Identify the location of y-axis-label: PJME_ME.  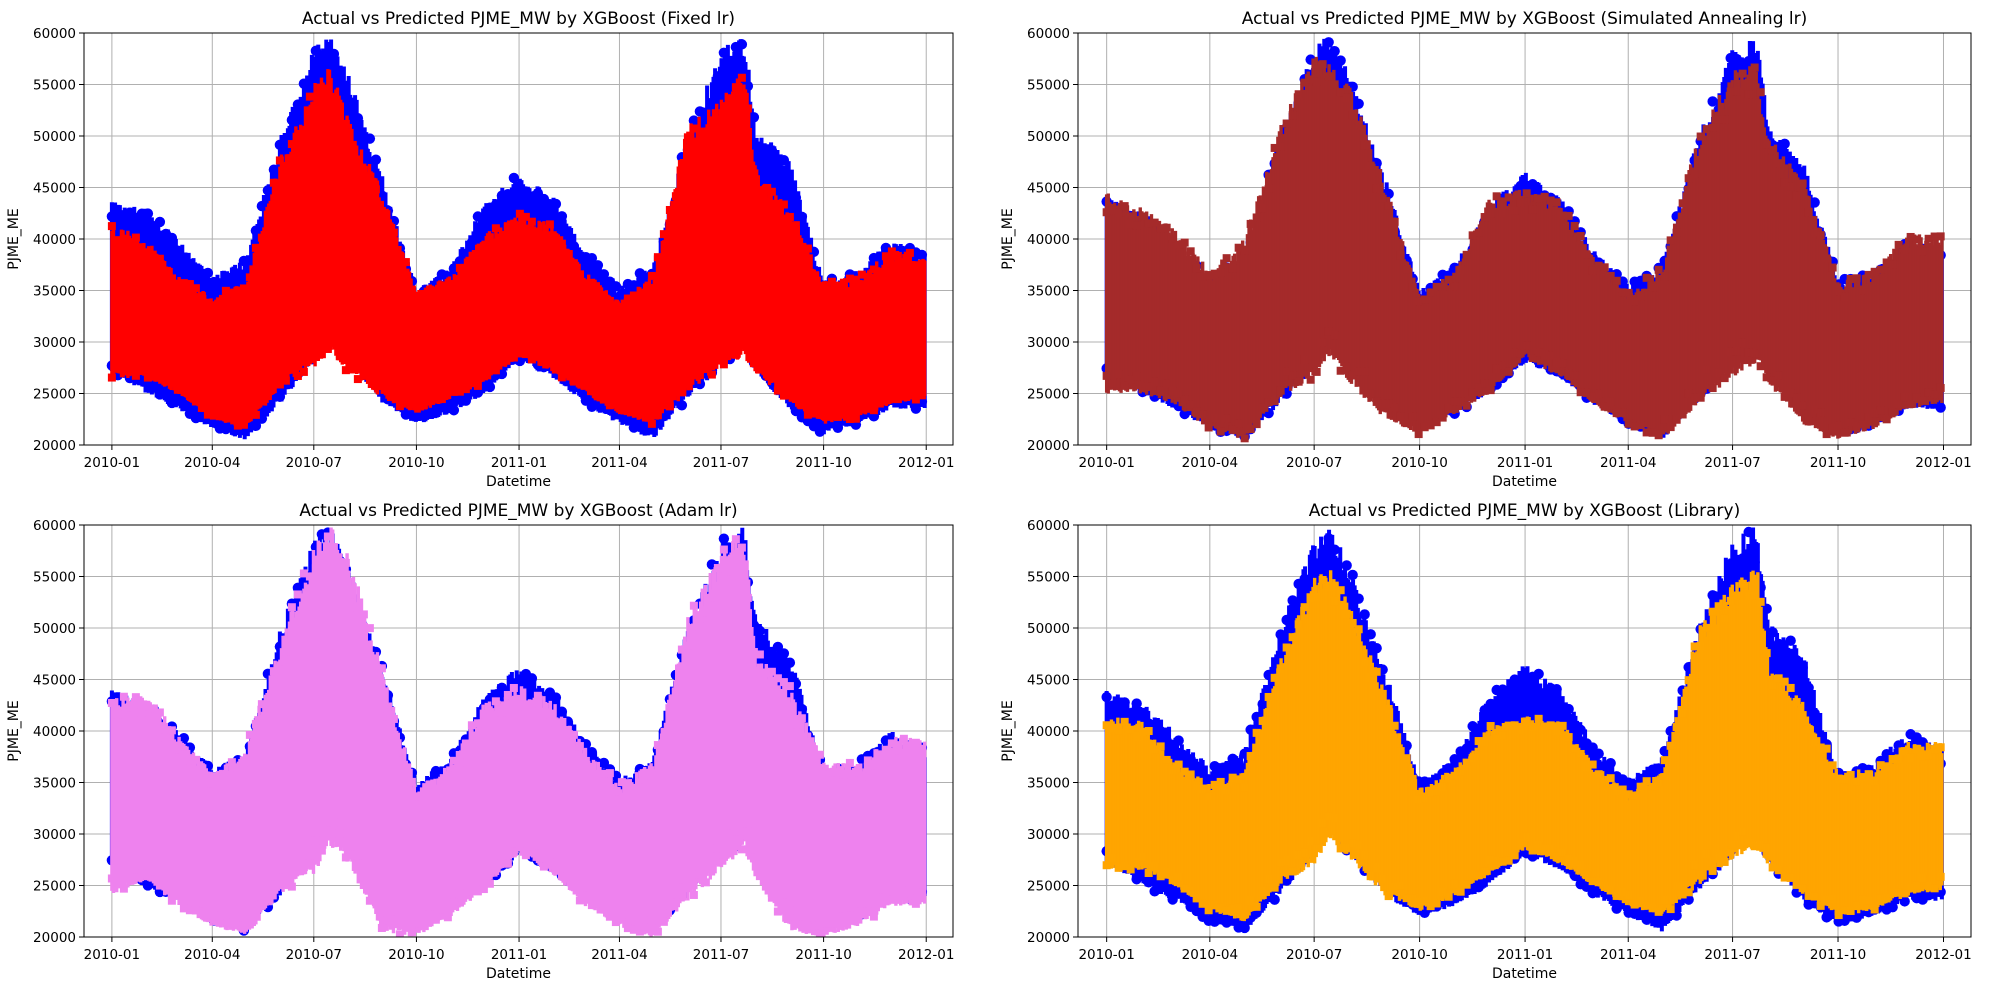
(14, 730).